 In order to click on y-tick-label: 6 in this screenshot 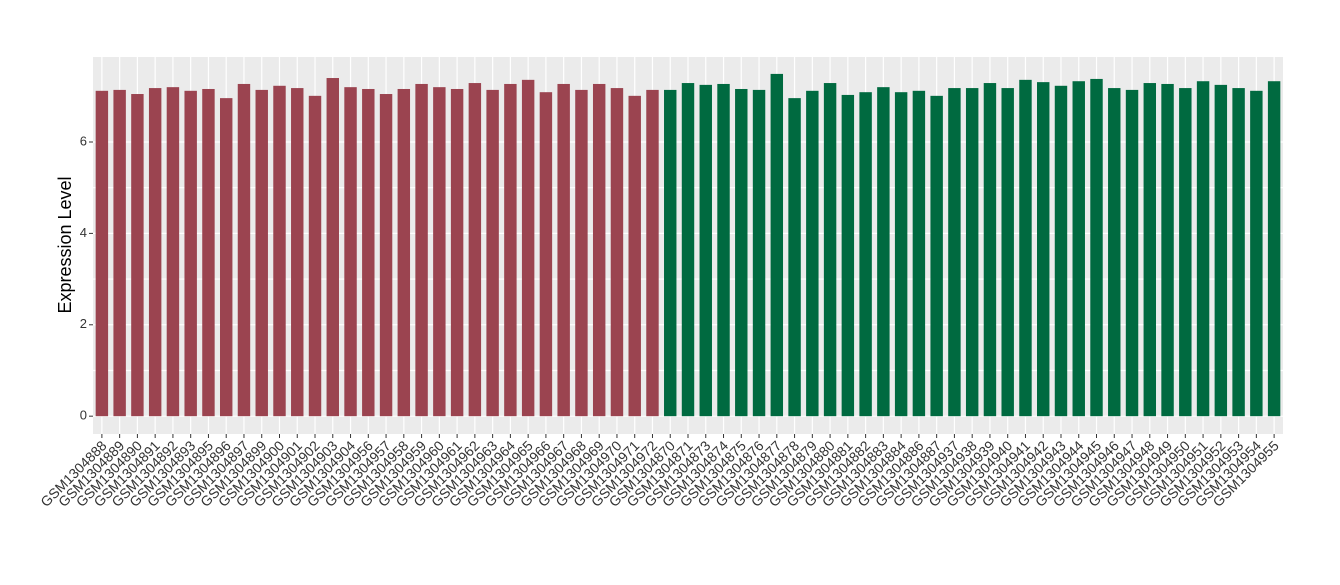, I will do `click(83, 140)`.